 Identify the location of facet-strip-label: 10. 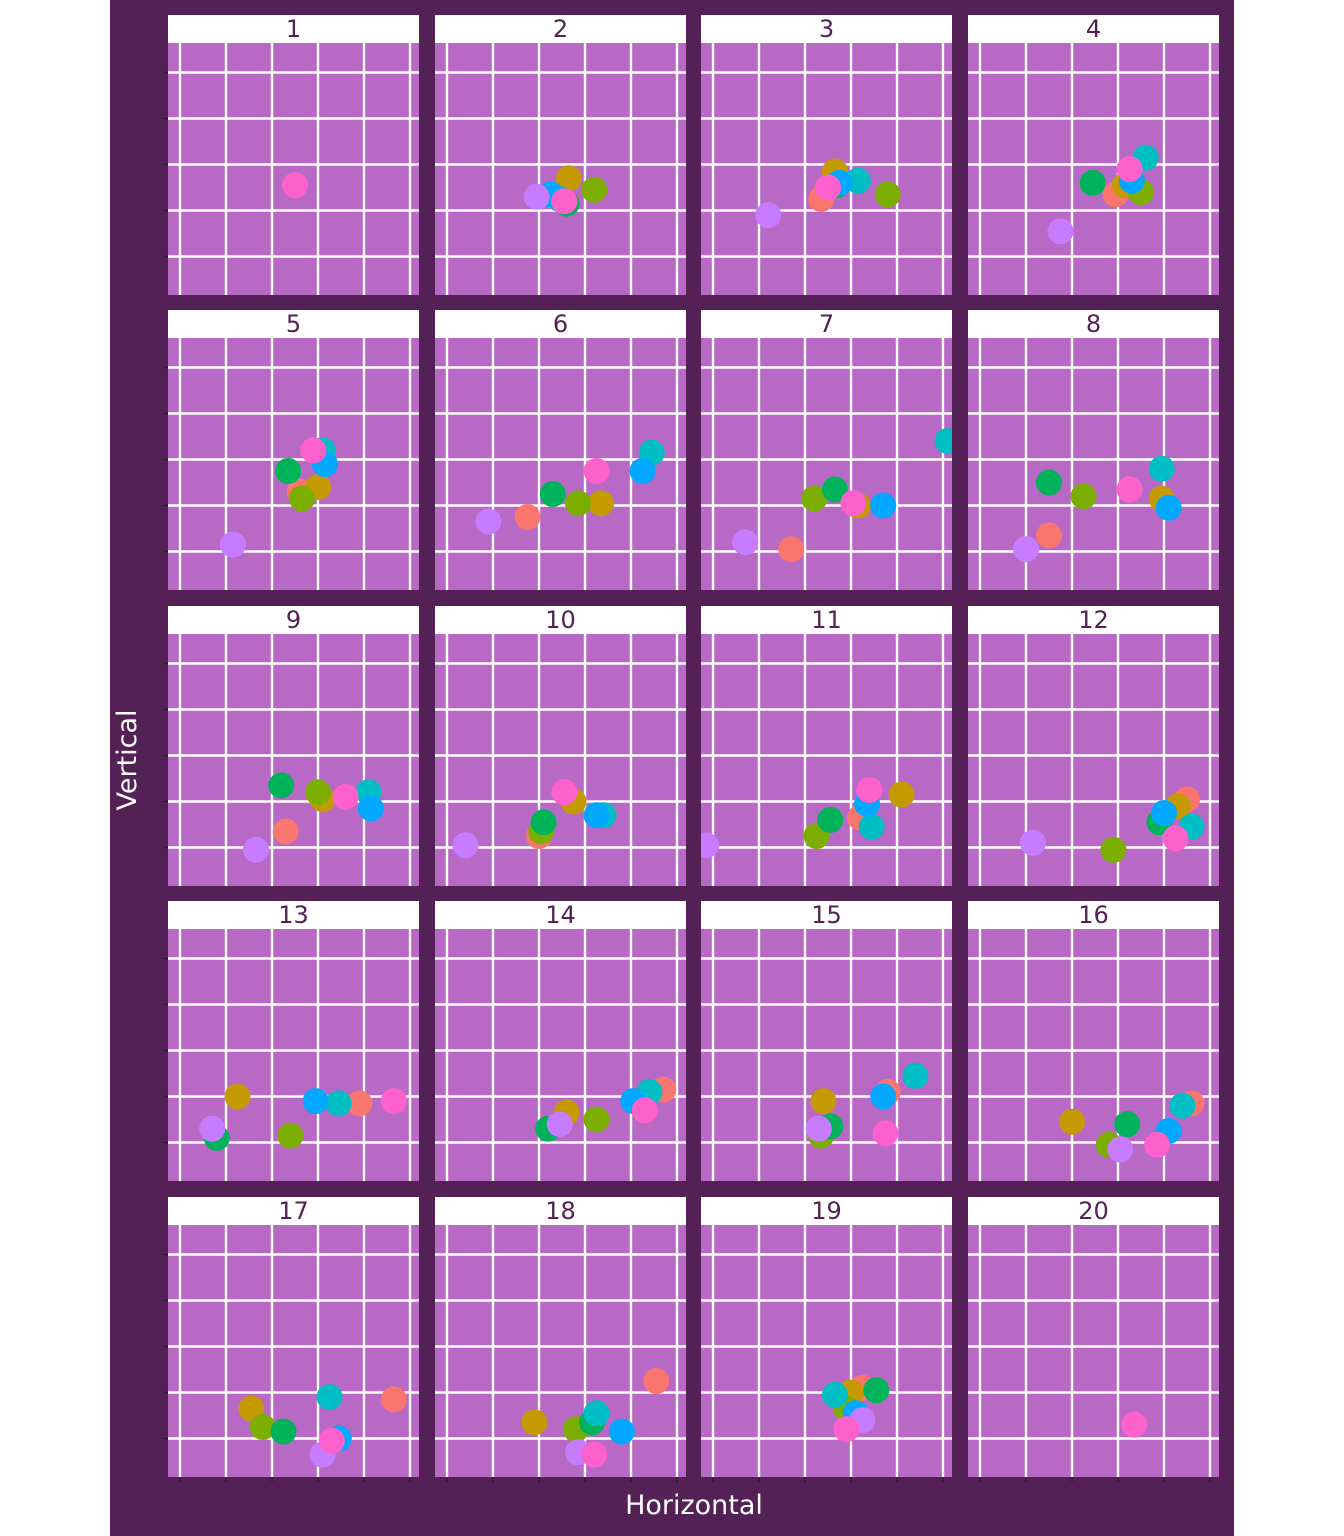
(560, 620).